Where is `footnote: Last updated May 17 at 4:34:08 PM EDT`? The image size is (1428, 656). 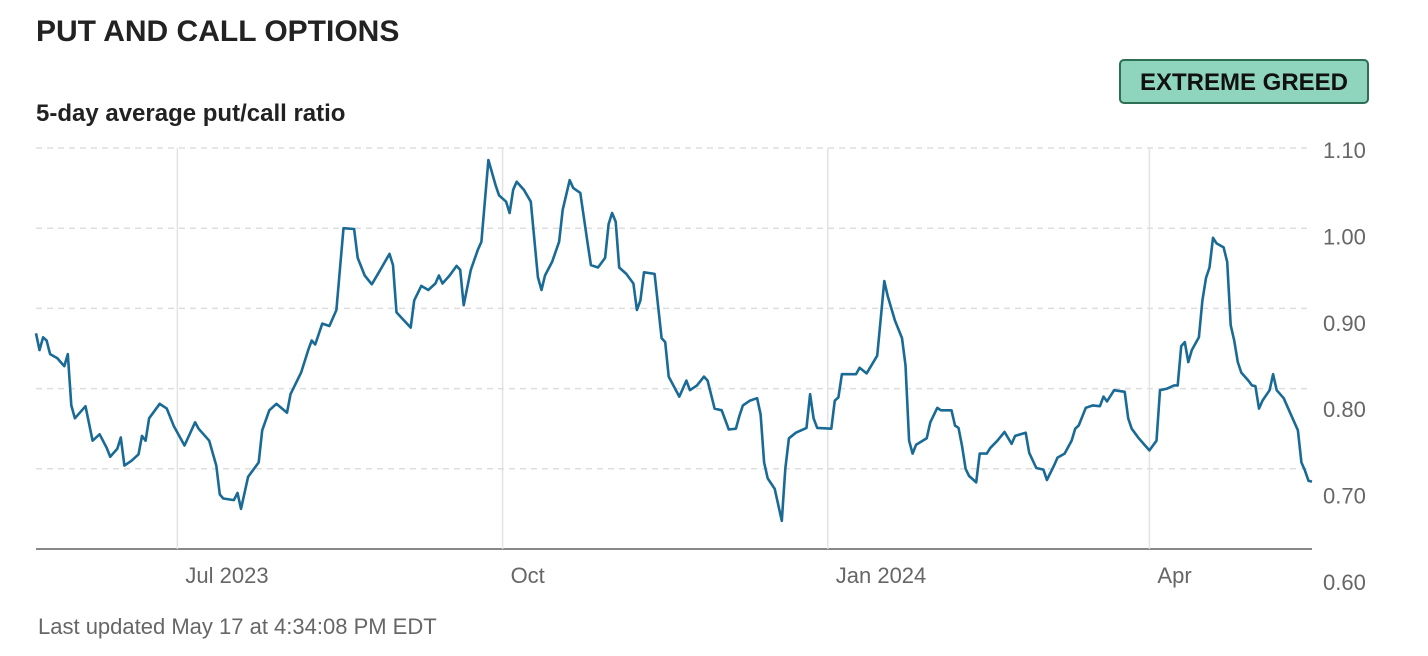 footnote: Last updated May 17 at 4:34:08 PM EDT is located at coordinates (237, 626).